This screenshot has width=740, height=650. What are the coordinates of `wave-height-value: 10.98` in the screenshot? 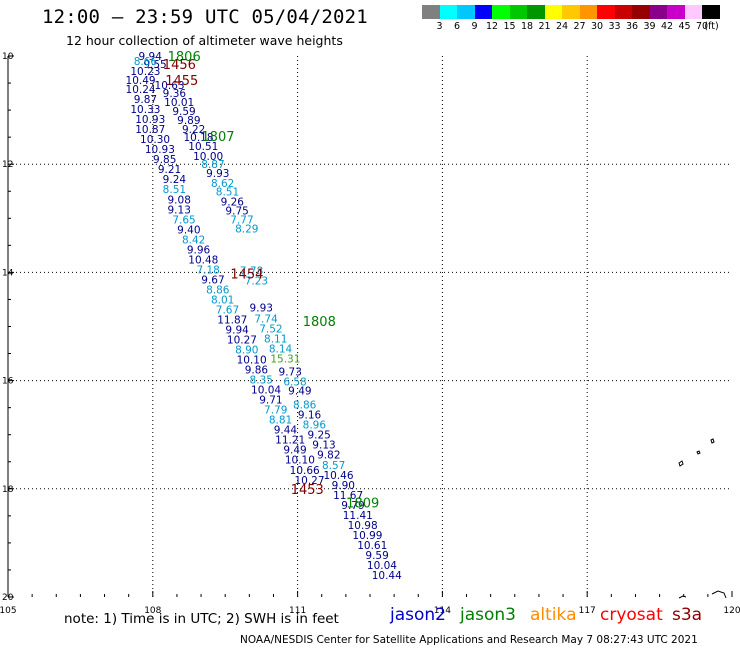 It's located at (363, 526).